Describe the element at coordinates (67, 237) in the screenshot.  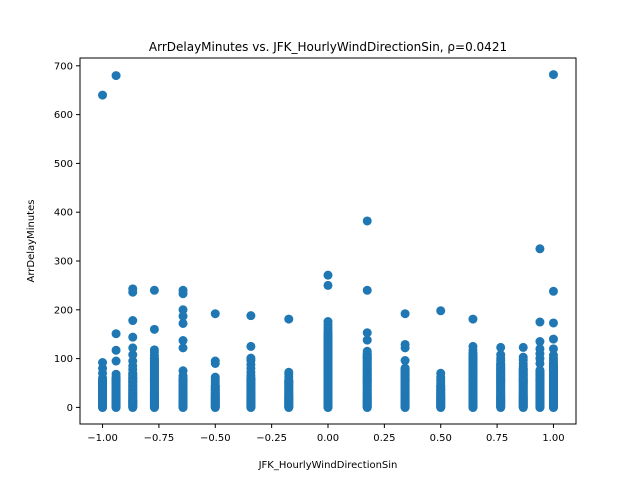
I see `y-axis-ticks: 0 100 200 300 400 500 600 700` at that location.